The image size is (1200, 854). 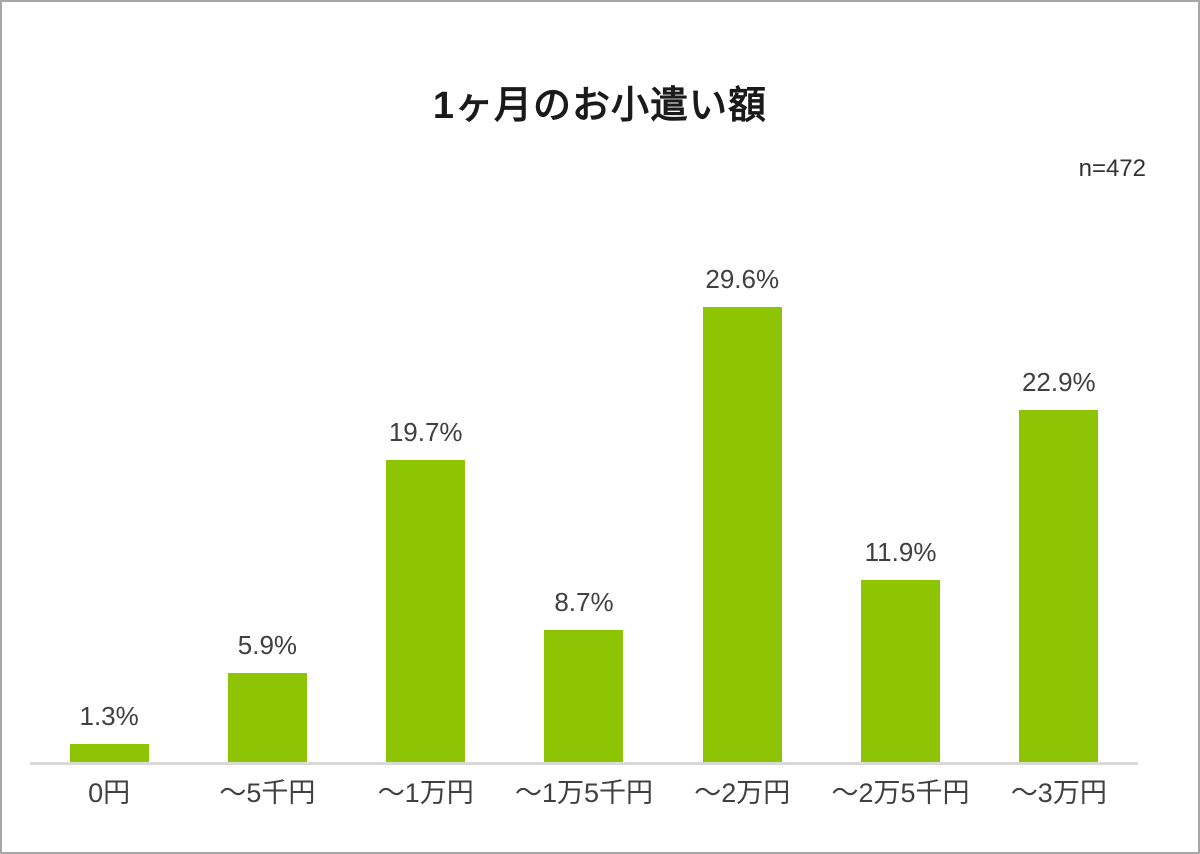 What do you see at coordinates (900, 793) in the screenshot?
I see `x-axis-label: ～2万5千円` at bounding box center [900, 793].